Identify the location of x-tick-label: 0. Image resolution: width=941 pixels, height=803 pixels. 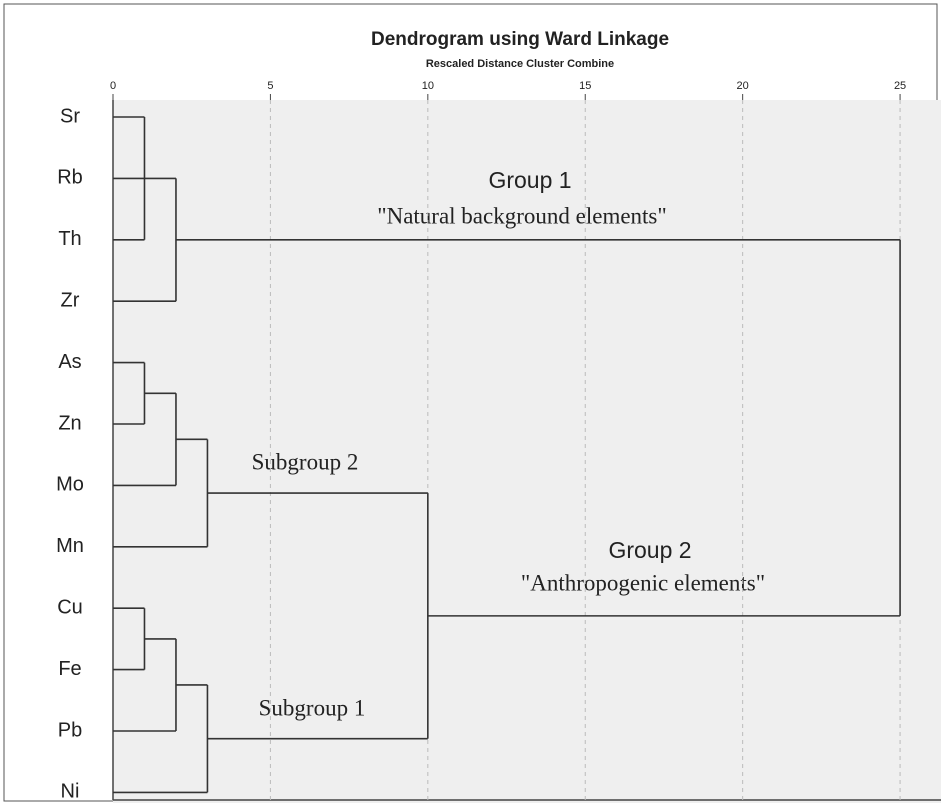
(113, 86).